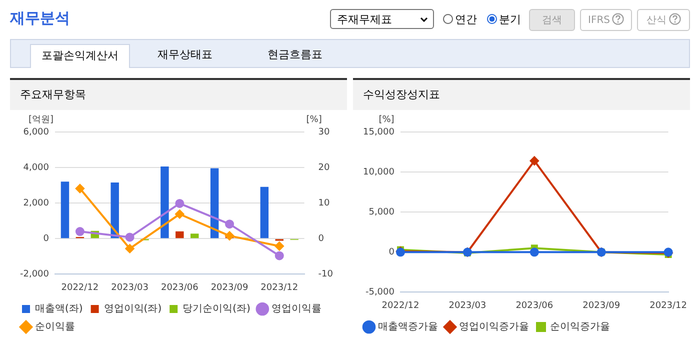 The height and width of the screenshot is (342, 697). I want to click on y2-axis-title: [%], so click(314, 119).